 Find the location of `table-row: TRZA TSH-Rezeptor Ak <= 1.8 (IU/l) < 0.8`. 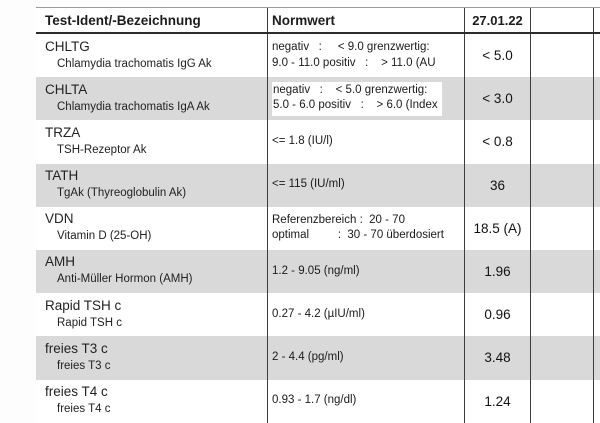

table-row: TRZA TSH-Rezeptor Ak <= 1.8 (IU/l) < 0.8 is located at coordinates (318, 142).